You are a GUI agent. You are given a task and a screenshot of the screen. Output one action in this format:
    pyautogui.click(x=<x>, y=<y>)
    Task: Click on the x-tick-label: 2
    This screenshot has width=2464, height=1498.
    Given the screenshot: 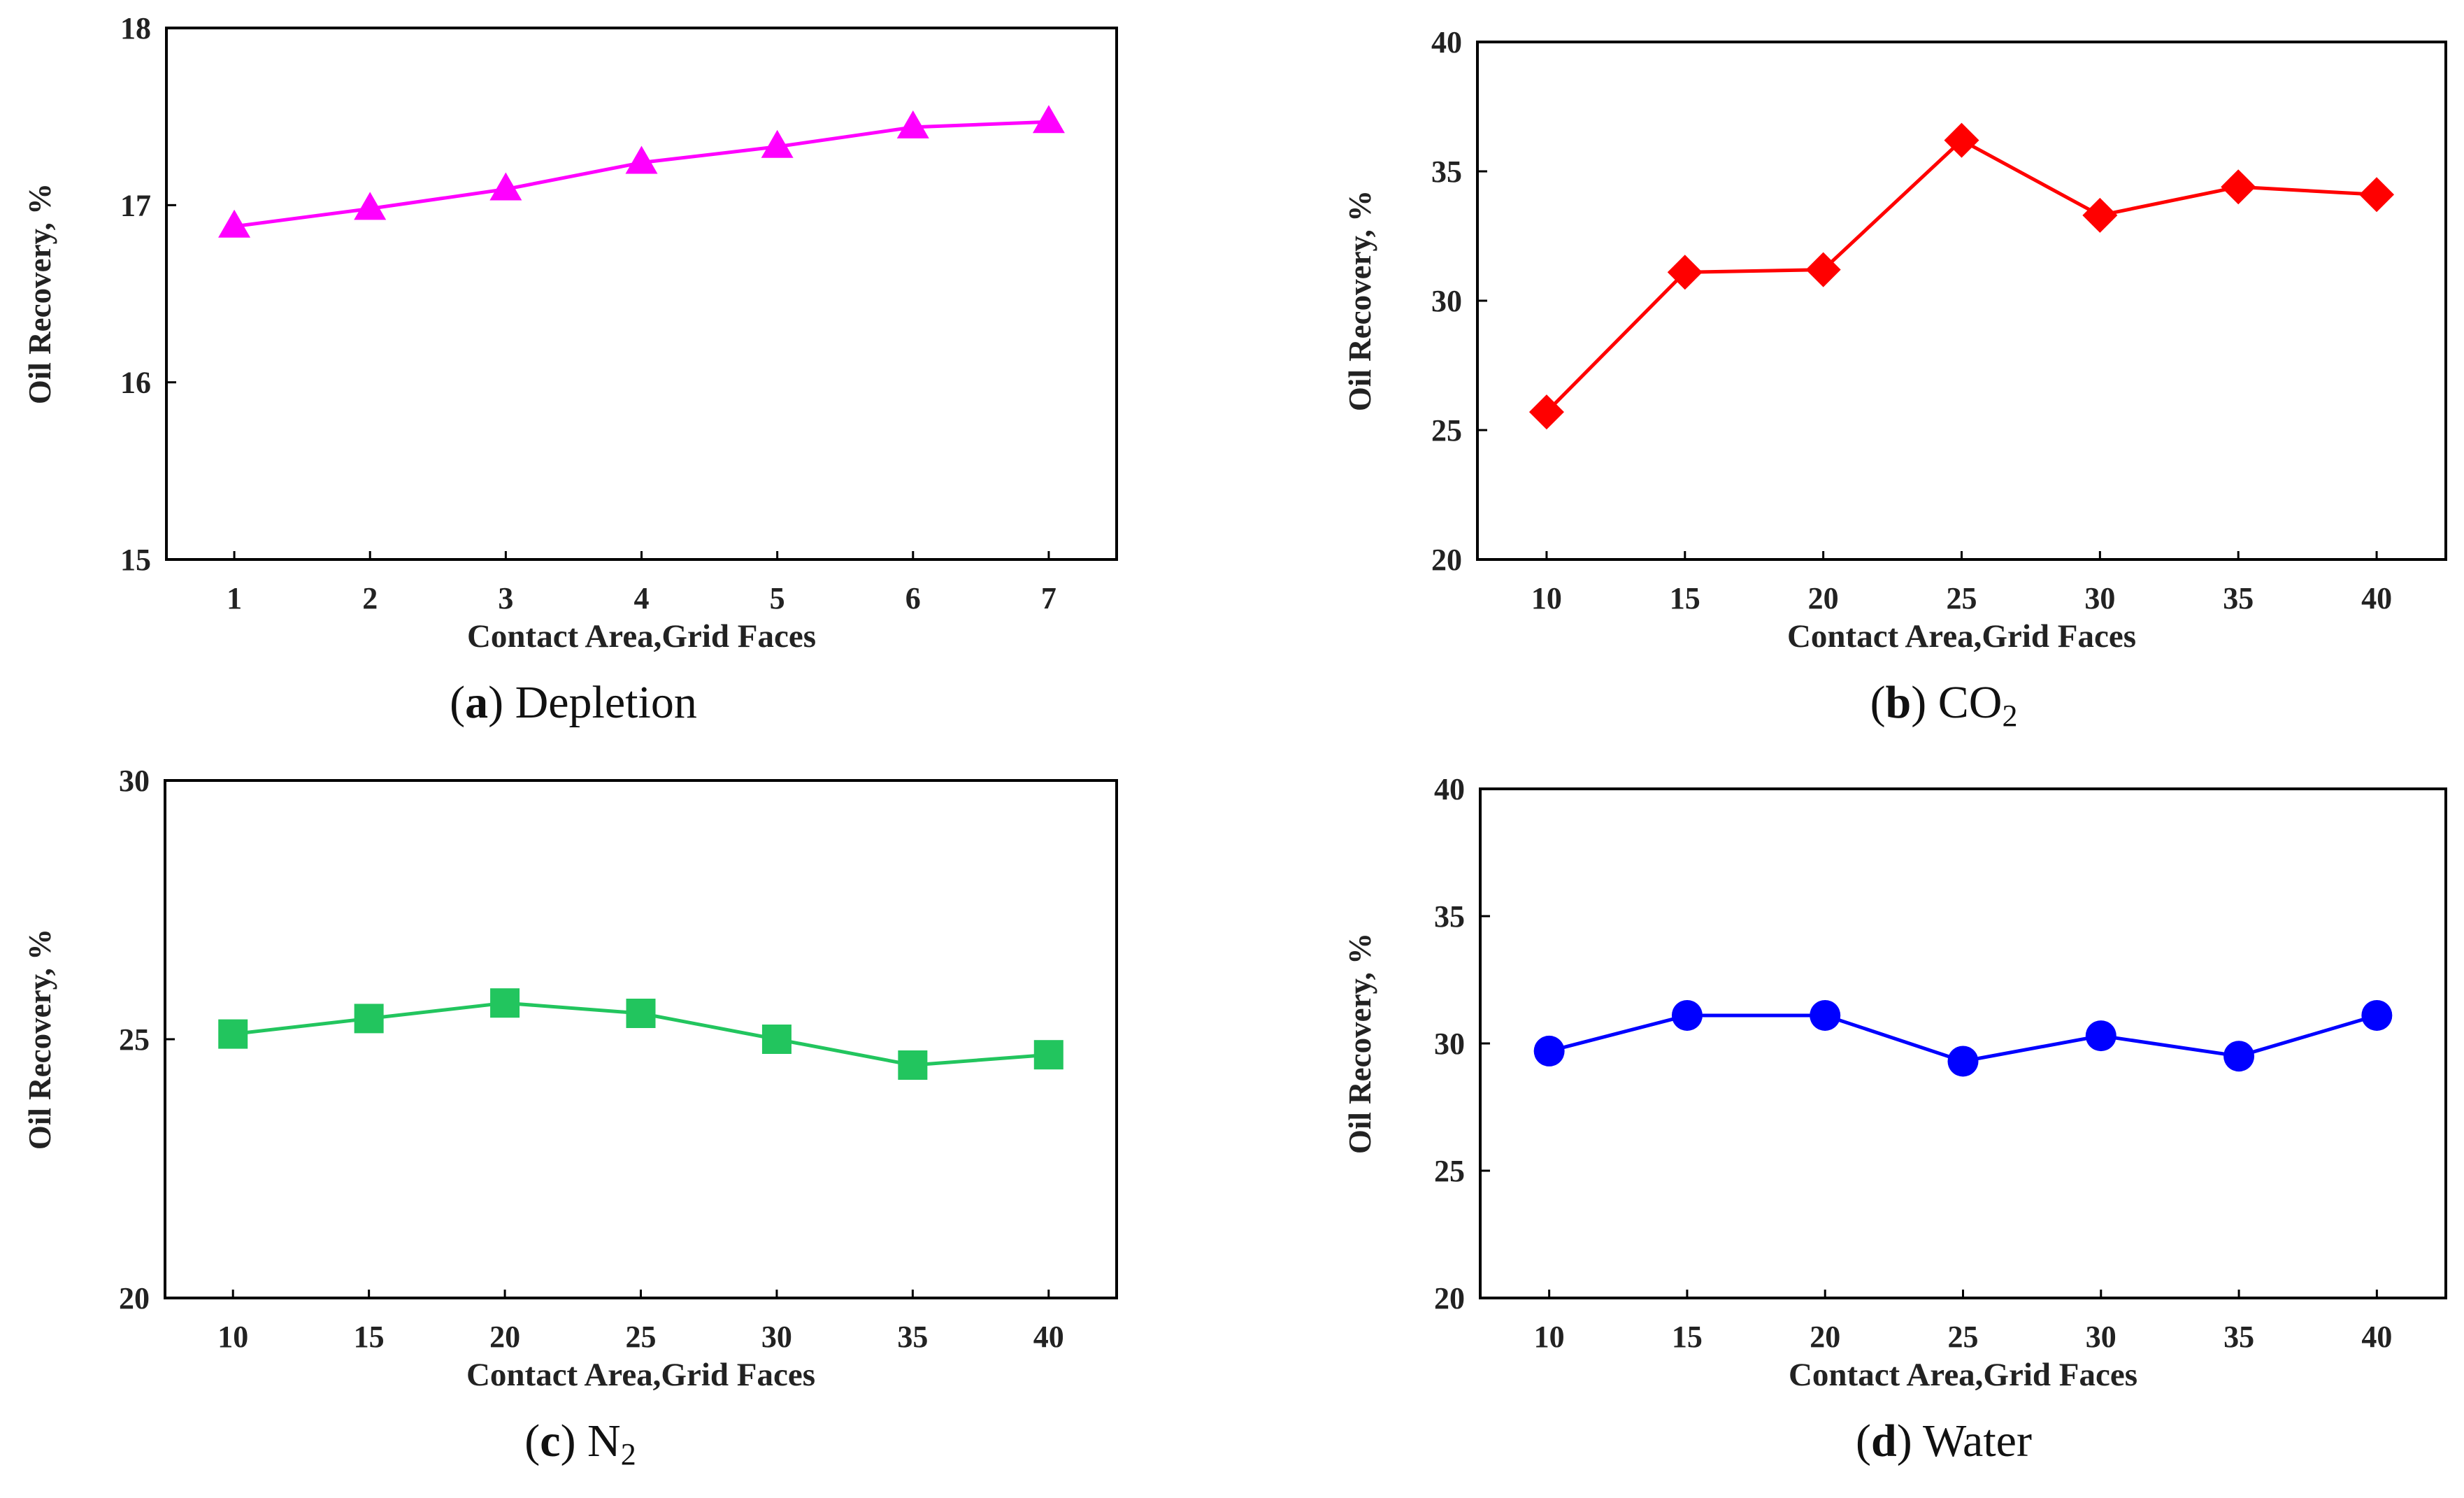 What is the action you would take?
    pyautogui.click(x=370, y=598)
    